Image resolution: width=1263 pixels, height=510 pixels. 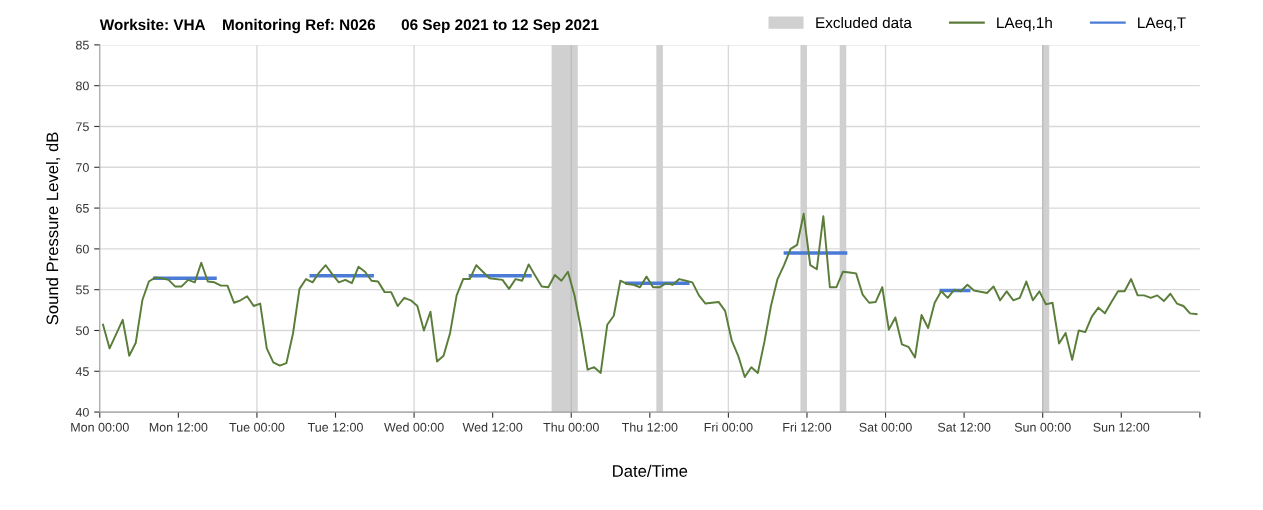 What do you see at coordinates (82, 86) in the screenshot?
I see `y-tick-label: 80` at bounding box center [82, 86].